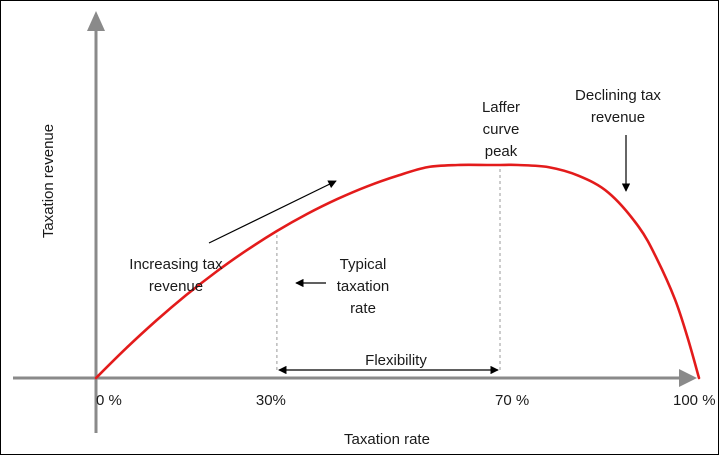 This screenshot has height=455, width=719. What do you see at coordinates (688, 378) in the screenshot?
I see `x-axis-arrowhead` at bounding box center [688, 378].